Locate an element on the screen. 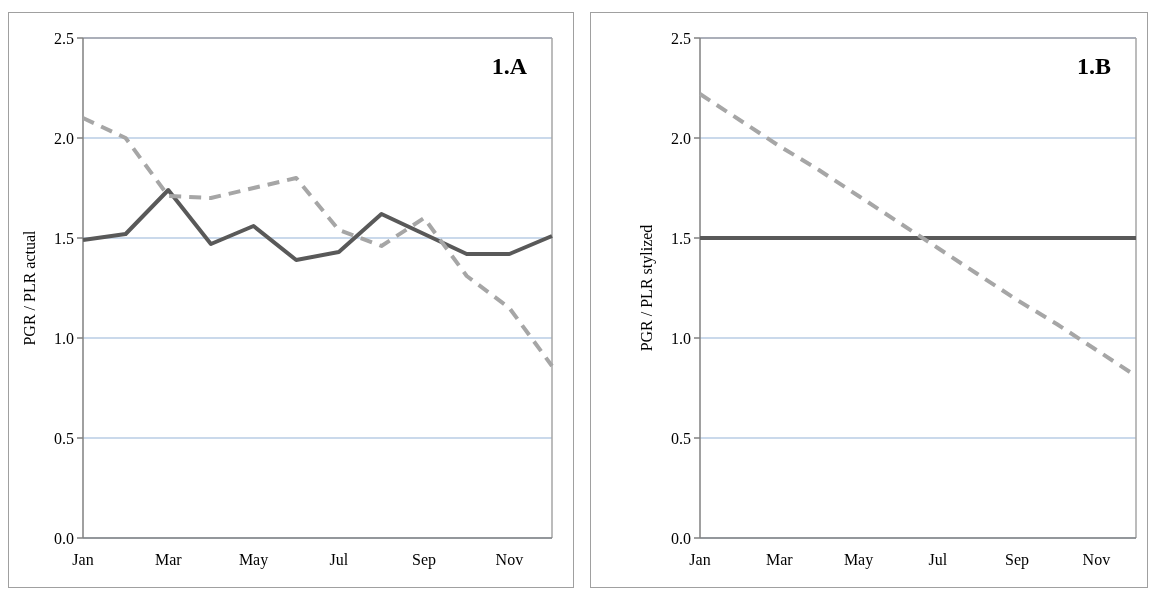 The height and width of the screenshot is (593, 1156). y-axis-title: PGR / PLR stylized is located at coordinates (647, 288).